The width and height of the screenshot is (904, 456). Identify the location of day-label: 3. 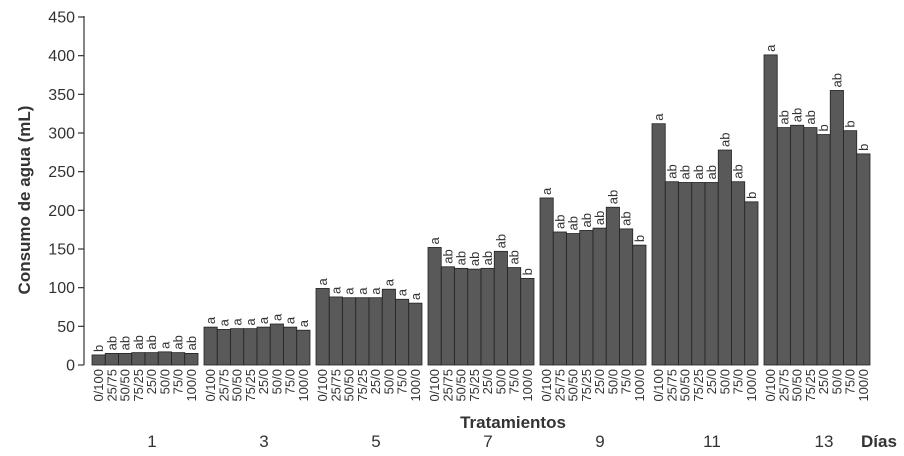
(263, 441).